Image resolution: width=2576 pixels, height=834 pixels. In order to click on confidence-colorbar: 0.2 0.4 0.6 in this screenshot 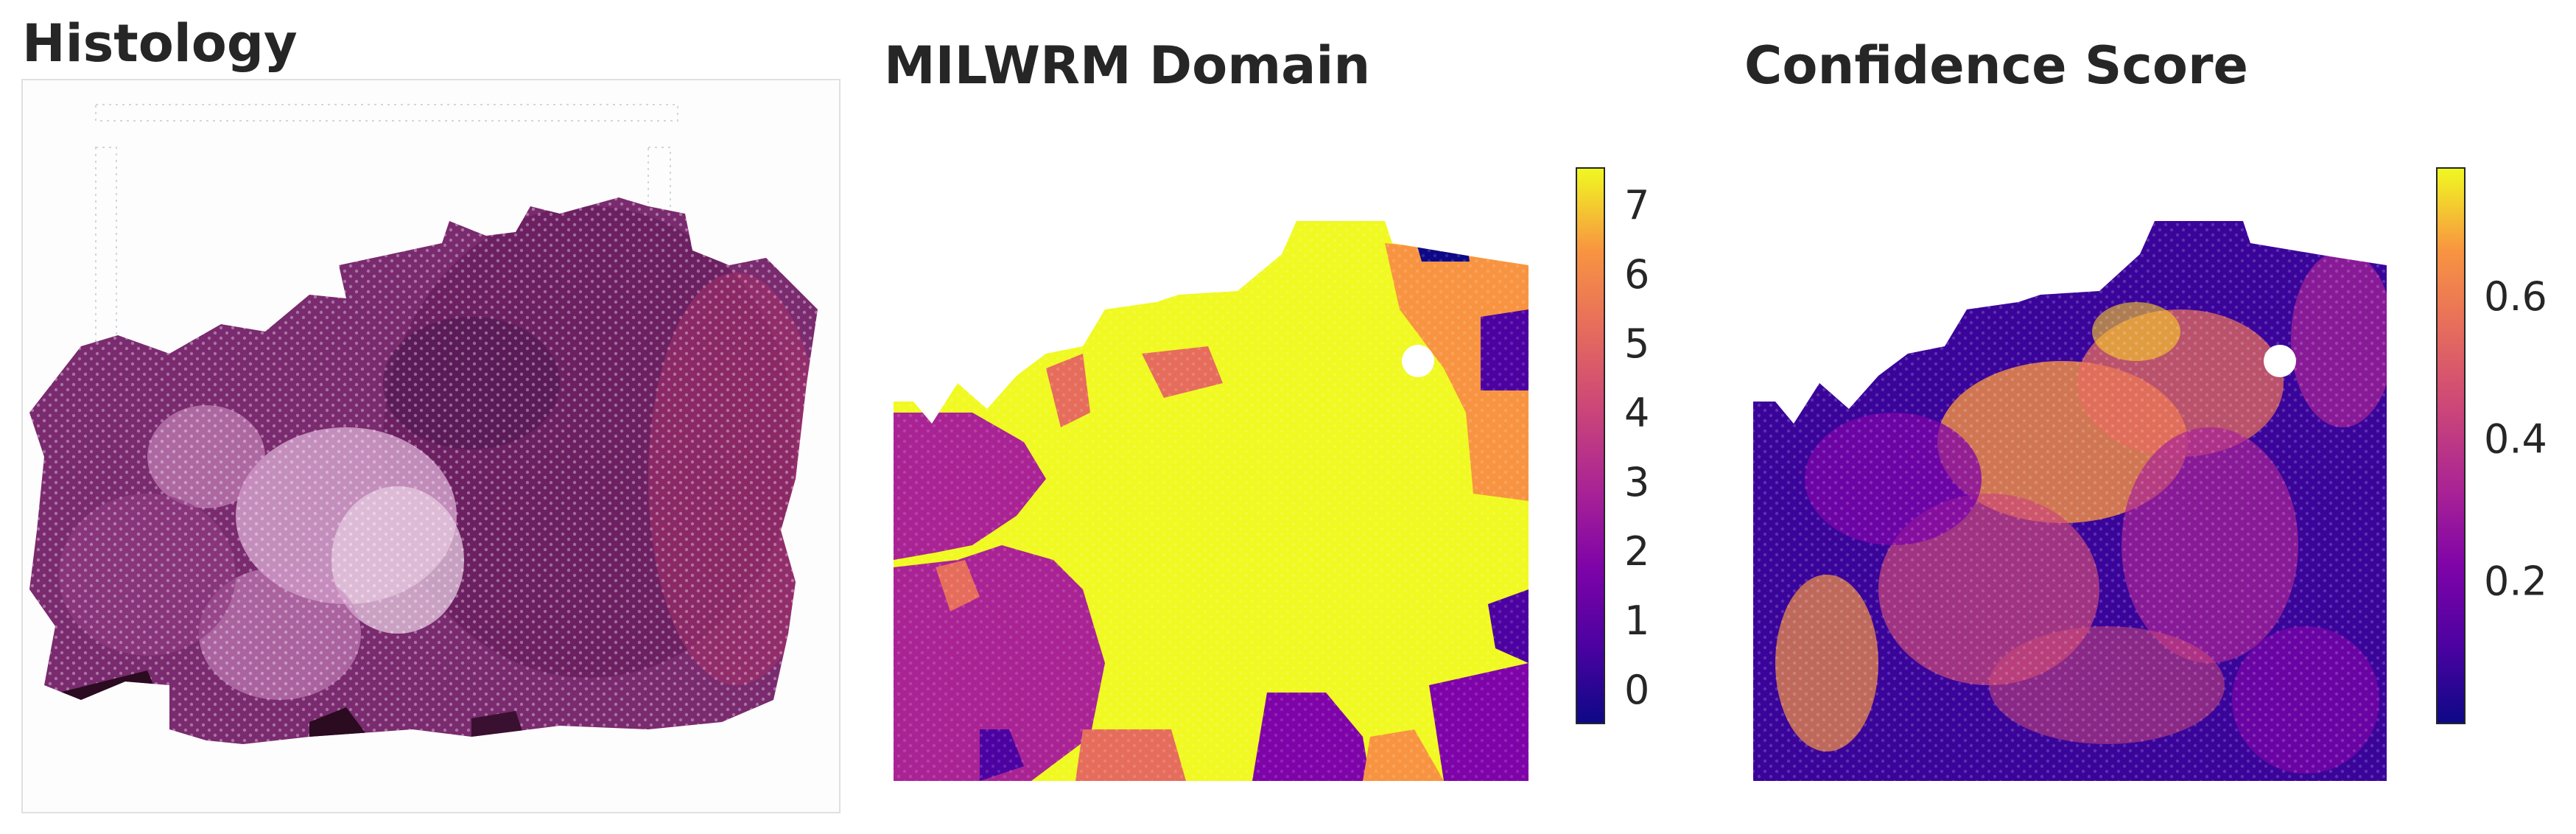, I will do `click(2492, 445)`.